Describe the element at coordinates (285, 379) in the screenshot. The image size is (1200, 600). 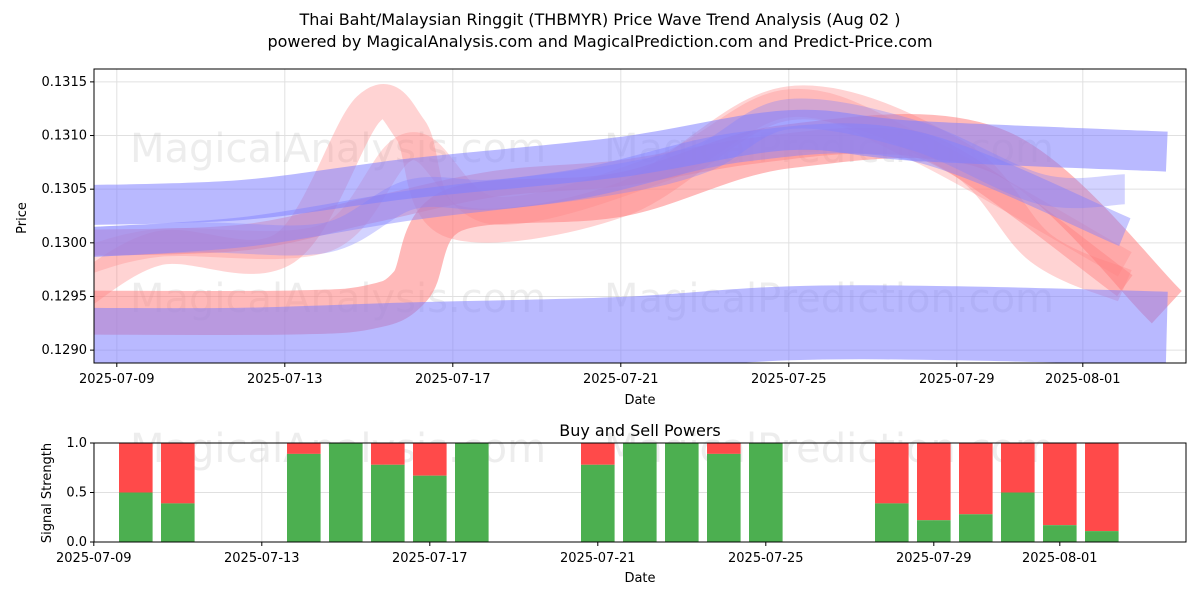
I see `price-x-tick-label: 2025-07-13` at that location.